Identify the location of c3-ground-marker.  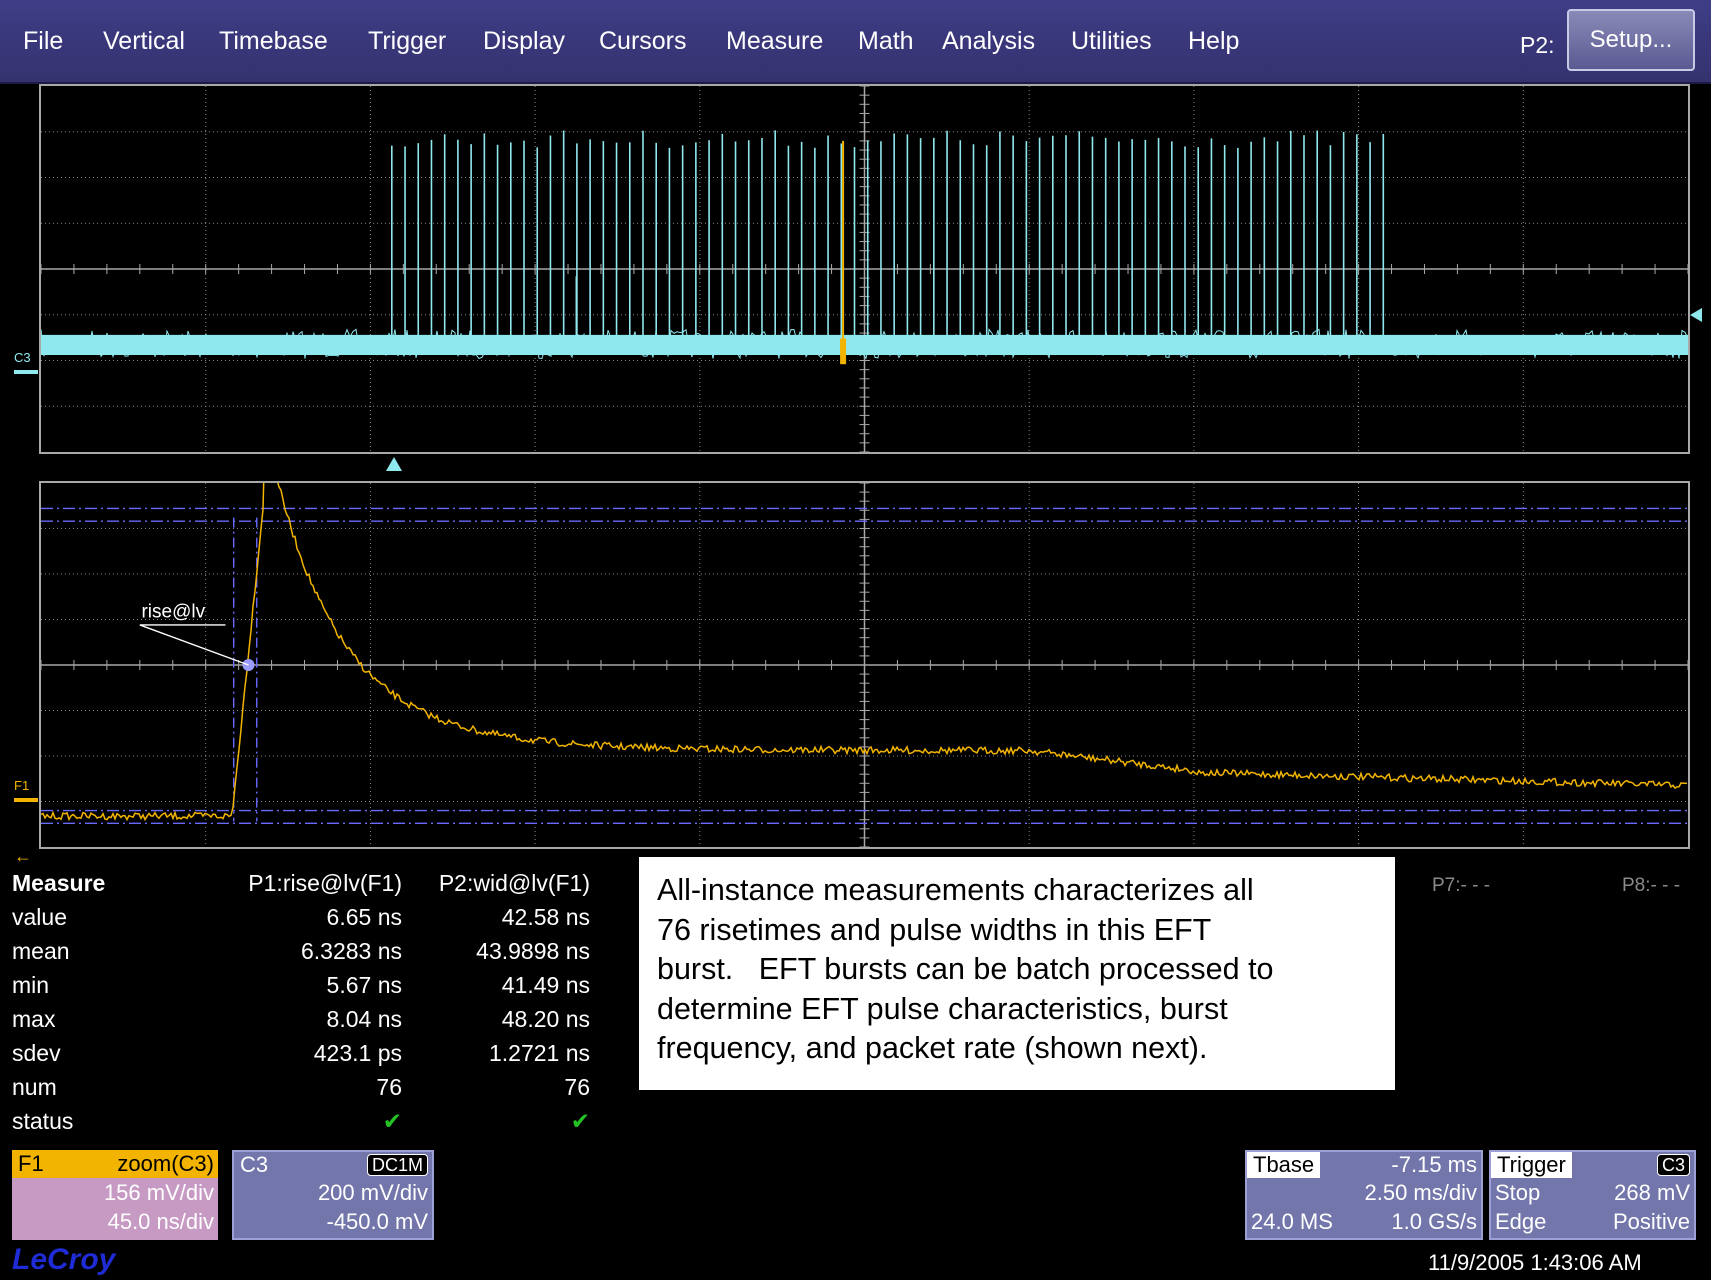
(26, 372).